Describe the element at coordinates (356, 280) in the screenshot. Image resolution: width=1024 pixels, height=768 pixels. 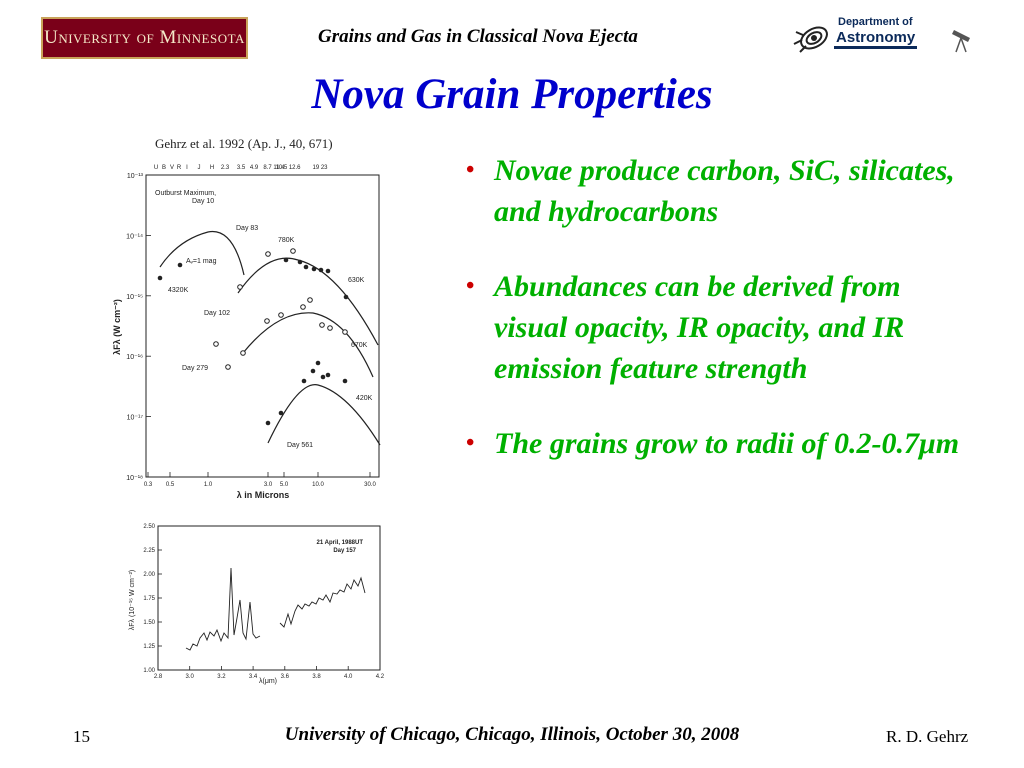
I see `temp-630k-annotation: 630K` at that location.